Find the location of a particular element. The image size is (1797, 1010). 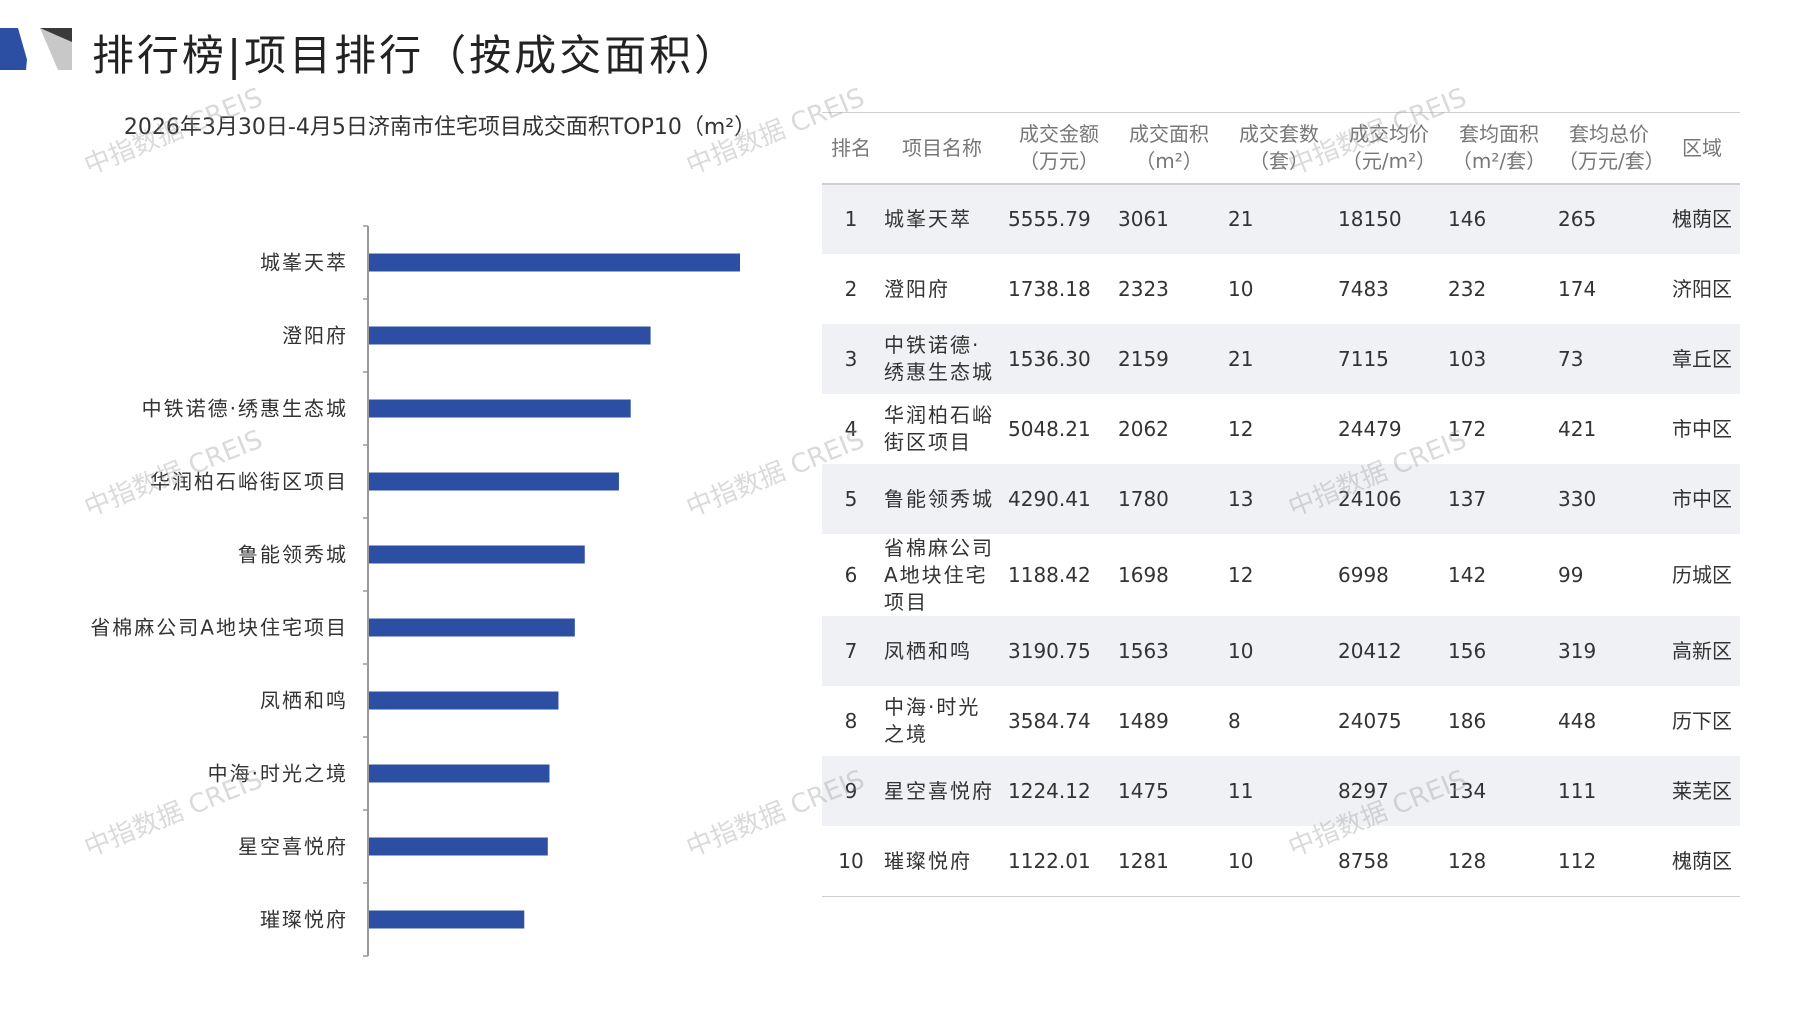

table-header-cell: 排名 is located at coordinates (851, 149).